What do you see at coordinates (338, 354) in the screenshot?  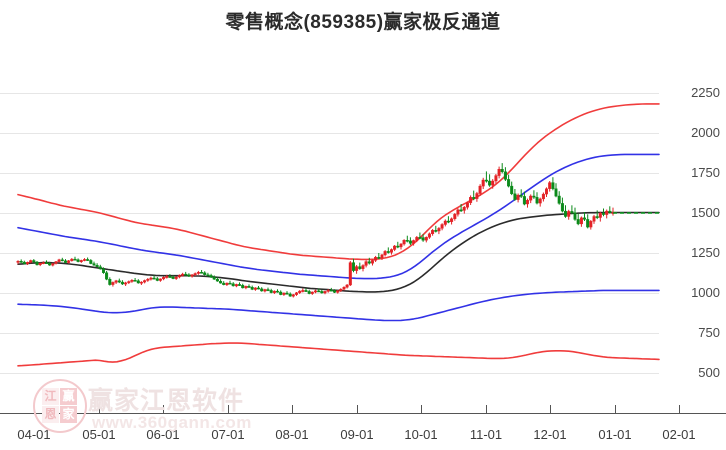 I see `lower-red-rail` at bounding box center [338, 354].